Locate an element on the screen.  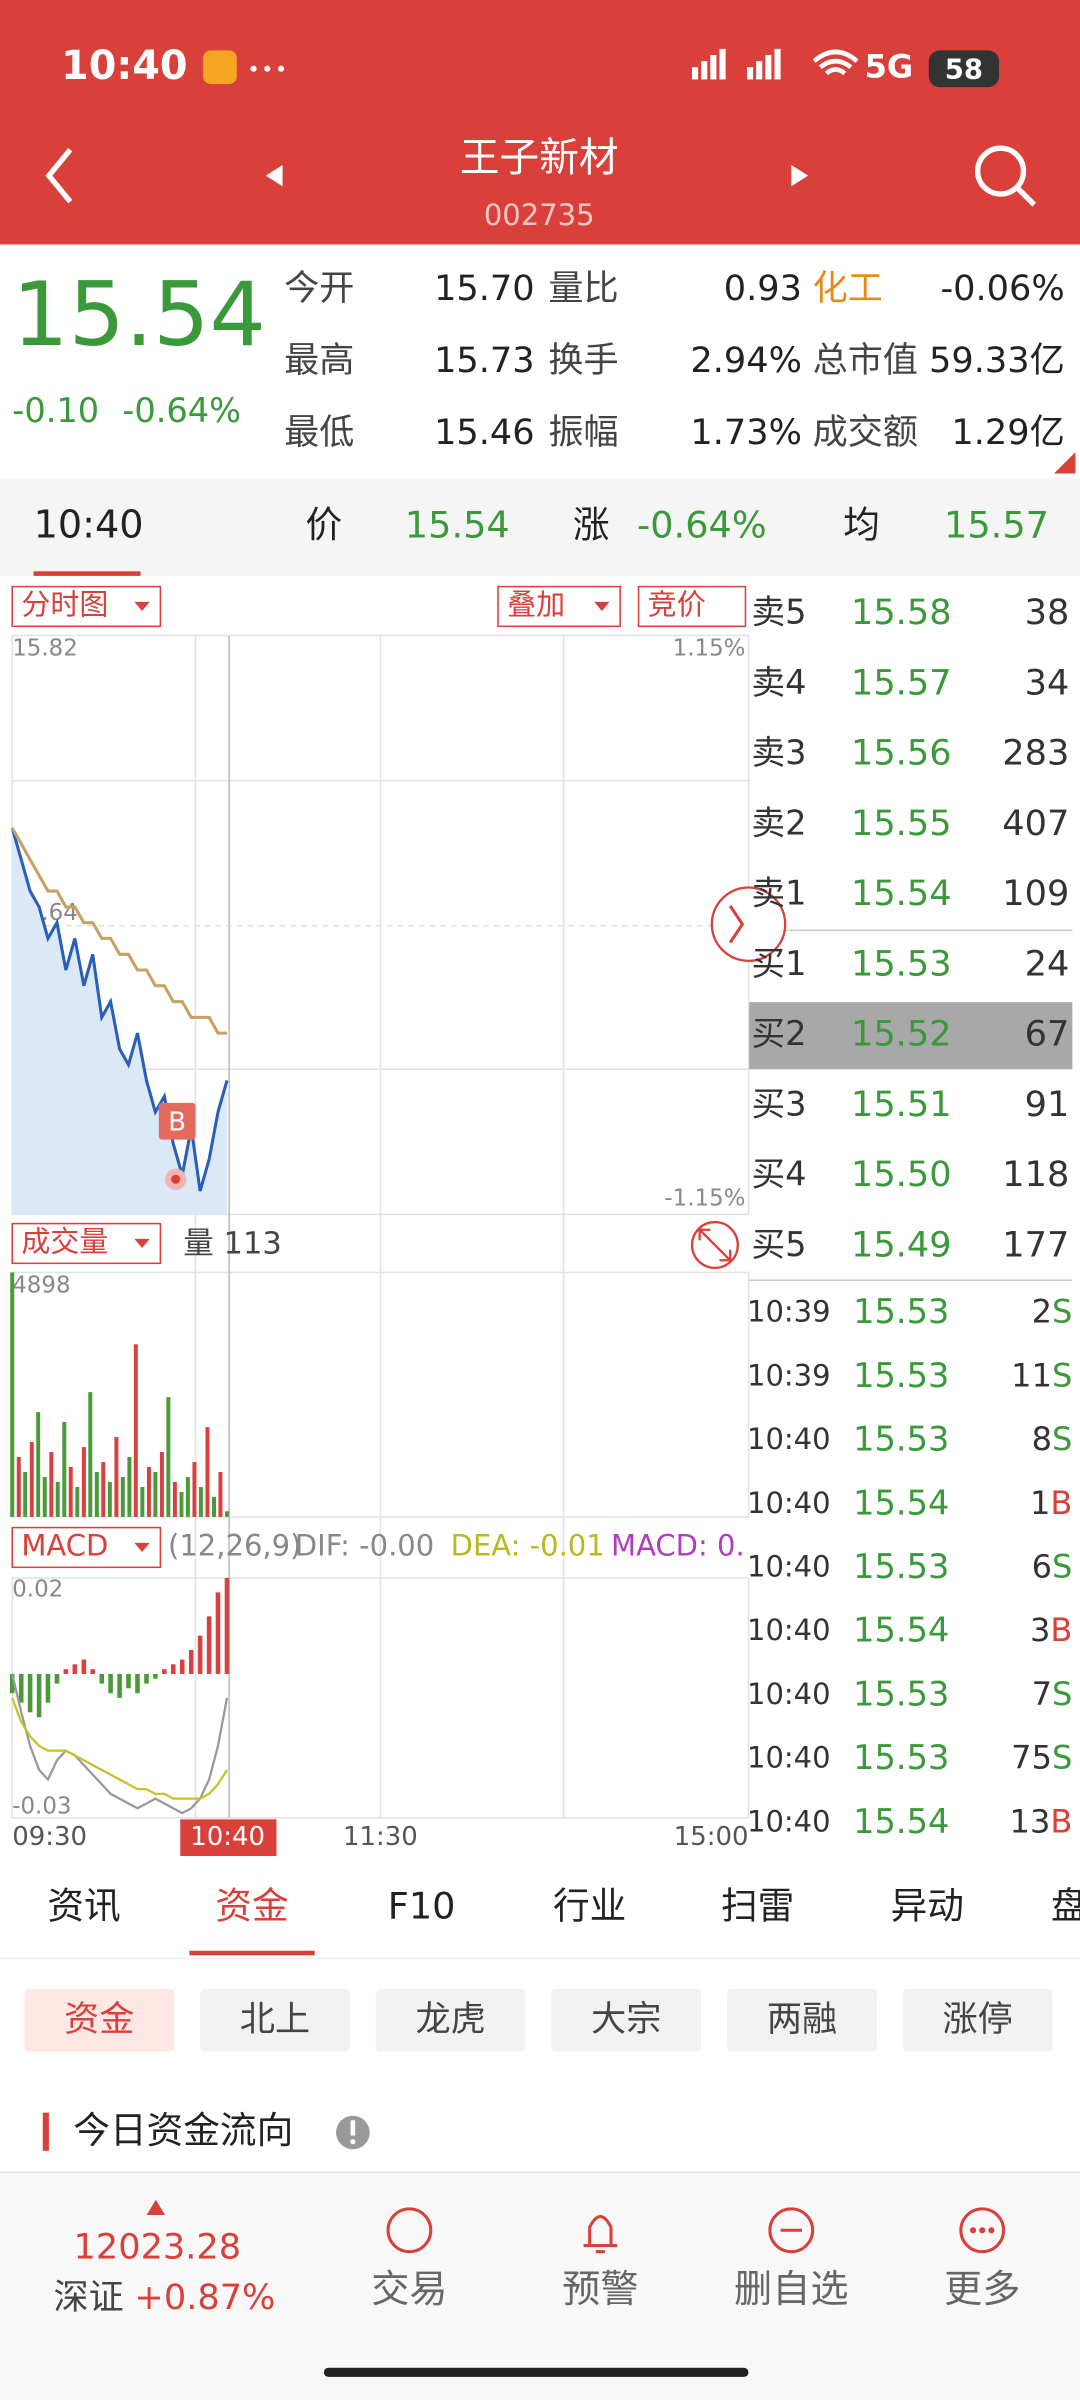
trade-volume-number: 2 is located at coordinates (1042, 1312).